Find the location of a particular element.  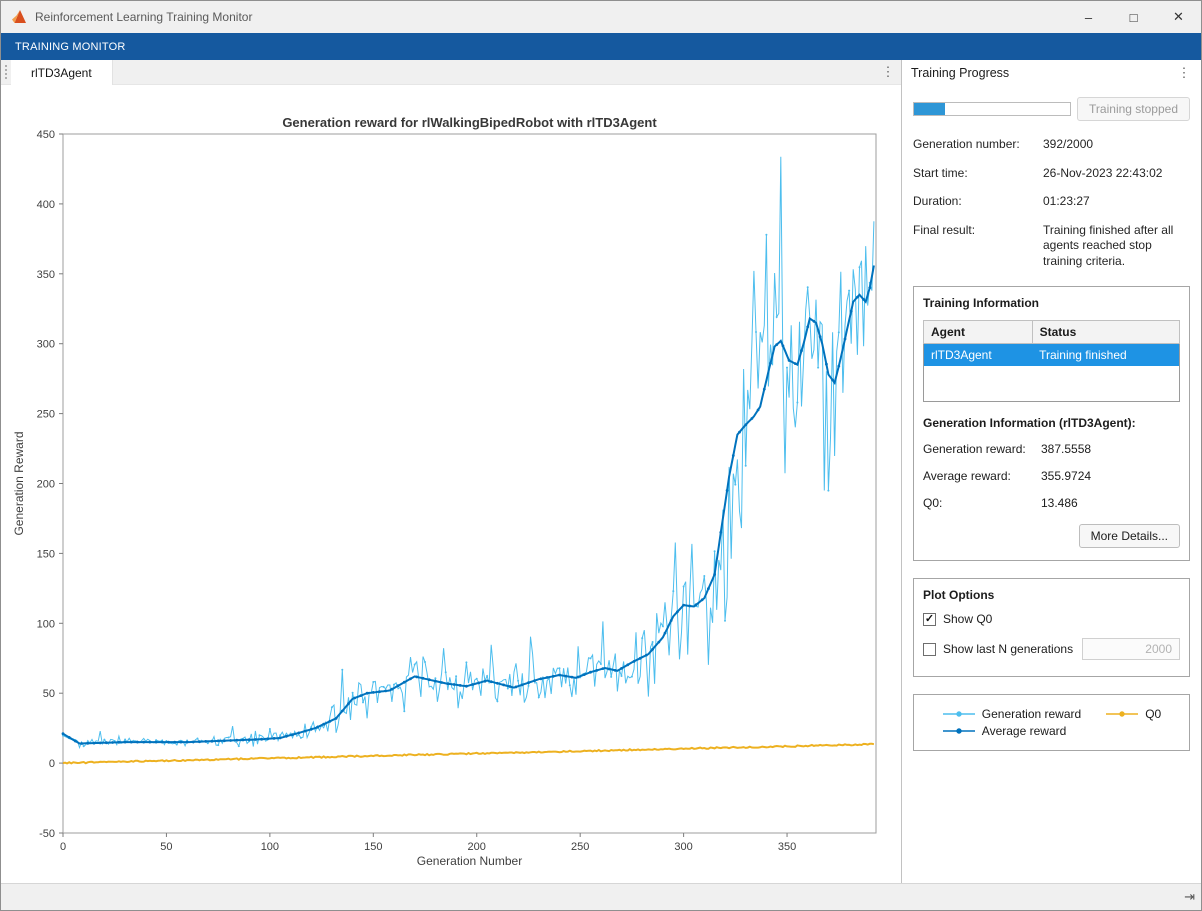

show-q0-checkbox: ✓ is located at coordinates (929, 619).